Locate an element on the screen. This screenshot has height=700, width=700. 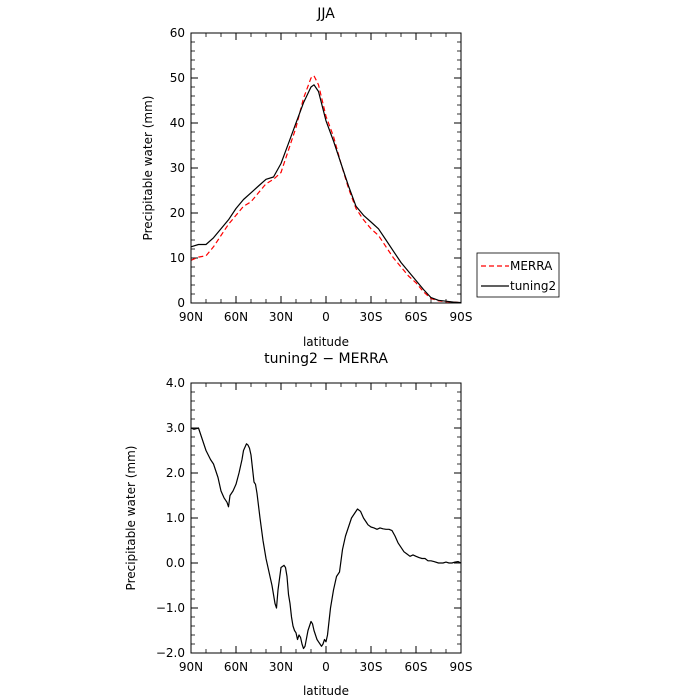
y-tick-label: −1.0 is located at coordinates (170, 608).